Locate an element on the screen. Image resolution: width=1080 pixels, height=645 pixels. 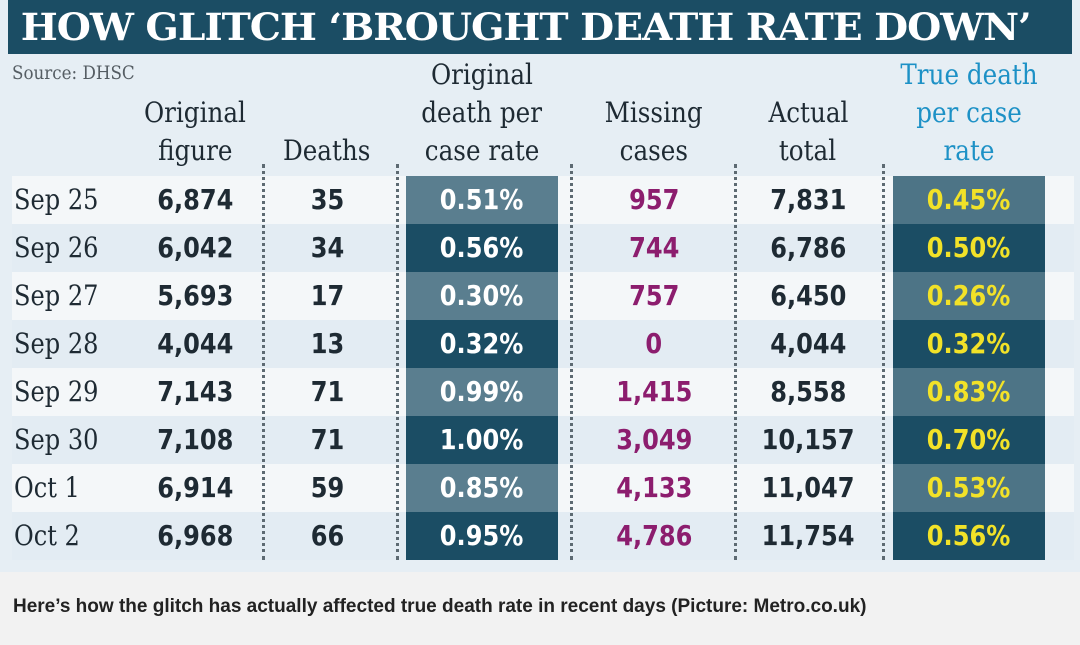
cell-missing: 744 is located at coordinates (654, 248).